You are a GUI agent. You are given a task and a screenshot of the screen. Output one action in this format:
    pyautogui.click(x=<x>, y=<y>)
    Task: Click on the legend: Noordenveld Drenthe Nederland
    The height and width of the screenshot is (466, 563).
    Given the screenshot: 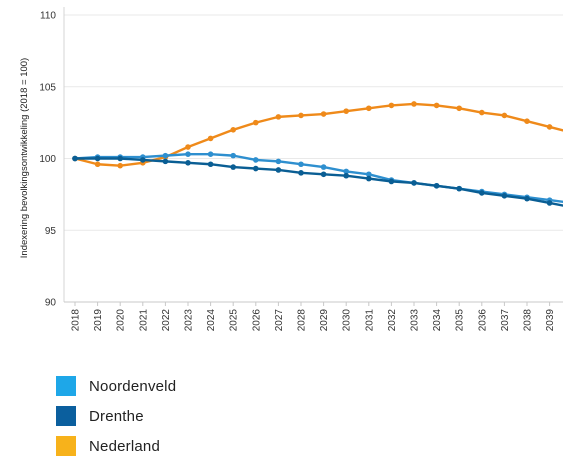 What is the action you would take?
    pyautogui.click(x=116, y=421)
    